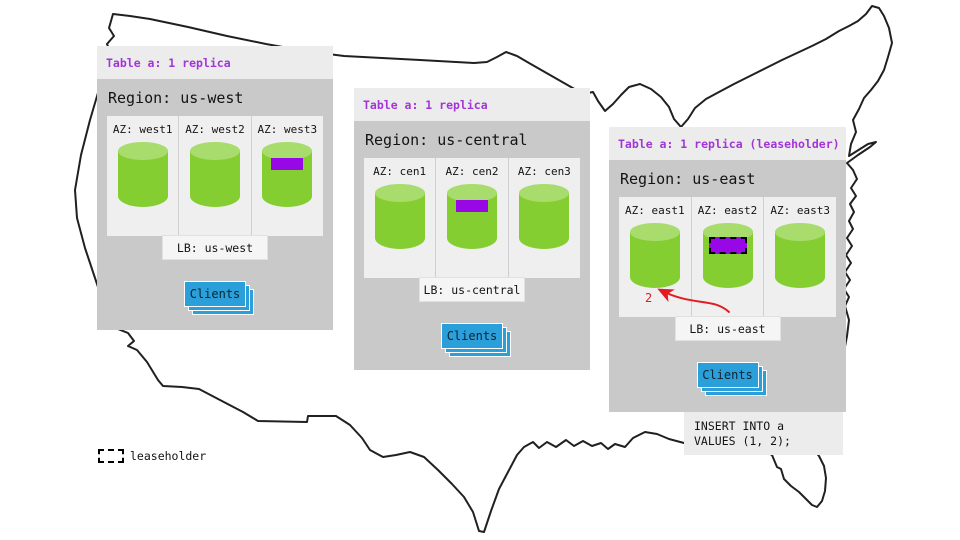 Image resolution: width=960 pixels, height=540 pixels. I want to click on az-cell-west3: AZ: west3, so click(286, 176).